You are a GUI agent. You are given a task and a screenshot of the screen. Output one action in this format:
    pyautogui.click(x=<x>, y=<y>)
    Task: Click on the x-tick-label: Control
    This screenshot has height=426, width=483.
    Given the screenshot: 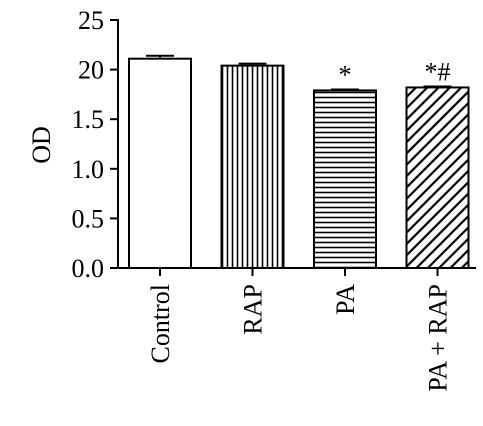 What is the action you would take?
    pyautogui.click(x=160, y=323)
    